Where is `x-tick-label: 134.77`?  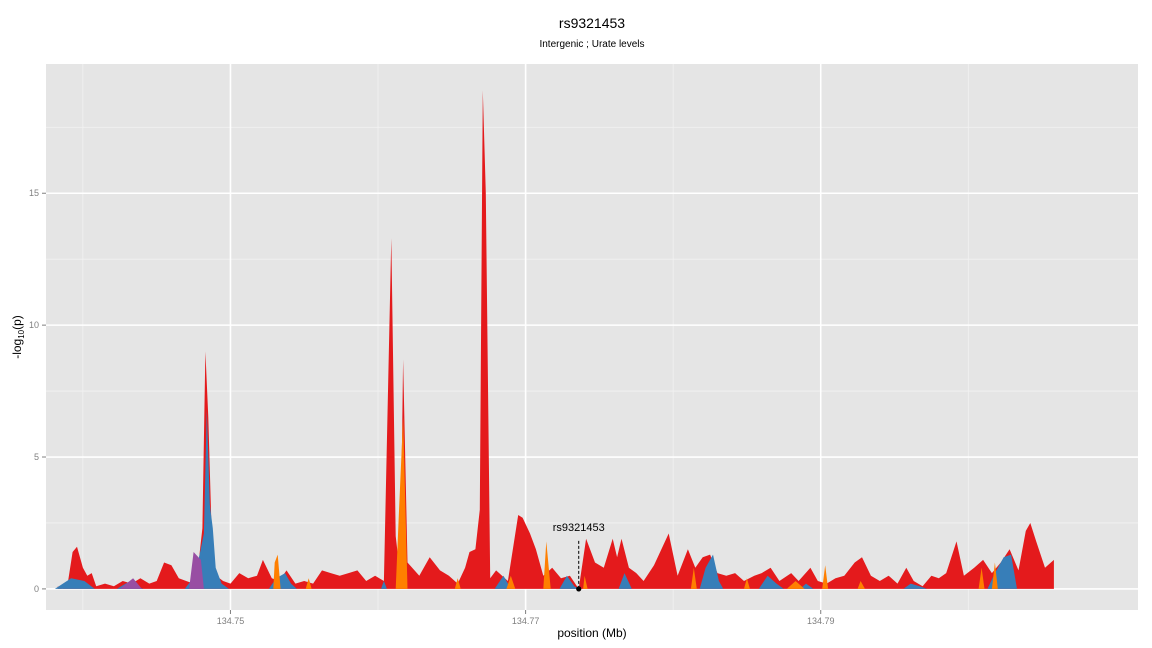 x-tick-label: 134.77 is located at coordinates (526, 621).